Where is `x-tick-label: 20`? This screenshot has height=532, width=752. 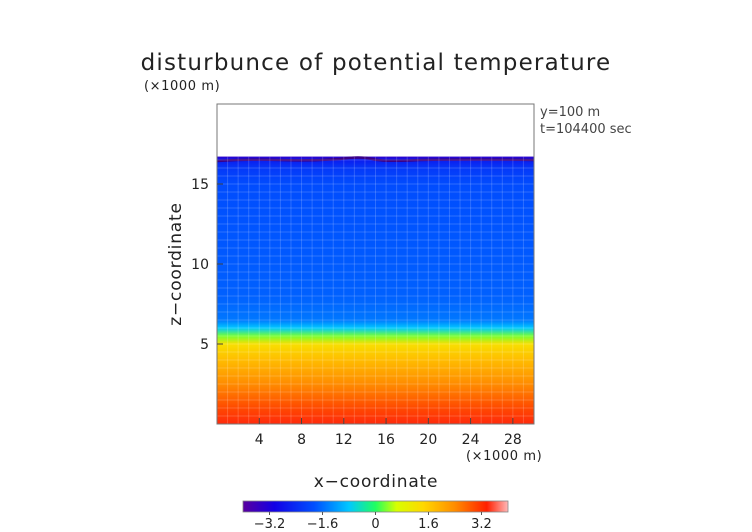 x-tick-label: 20 is located at coordinates (428, 440).